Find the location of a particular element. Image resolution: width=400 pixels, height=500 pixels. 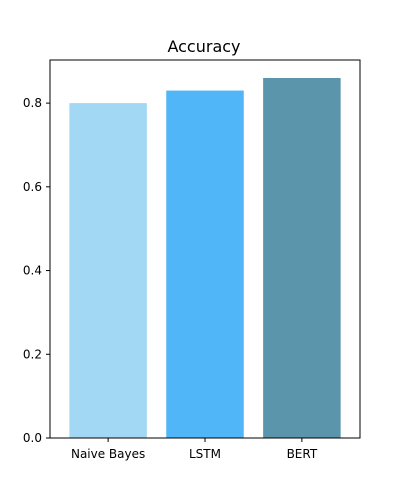

bar-lstm is located at coordinates (205, 264).